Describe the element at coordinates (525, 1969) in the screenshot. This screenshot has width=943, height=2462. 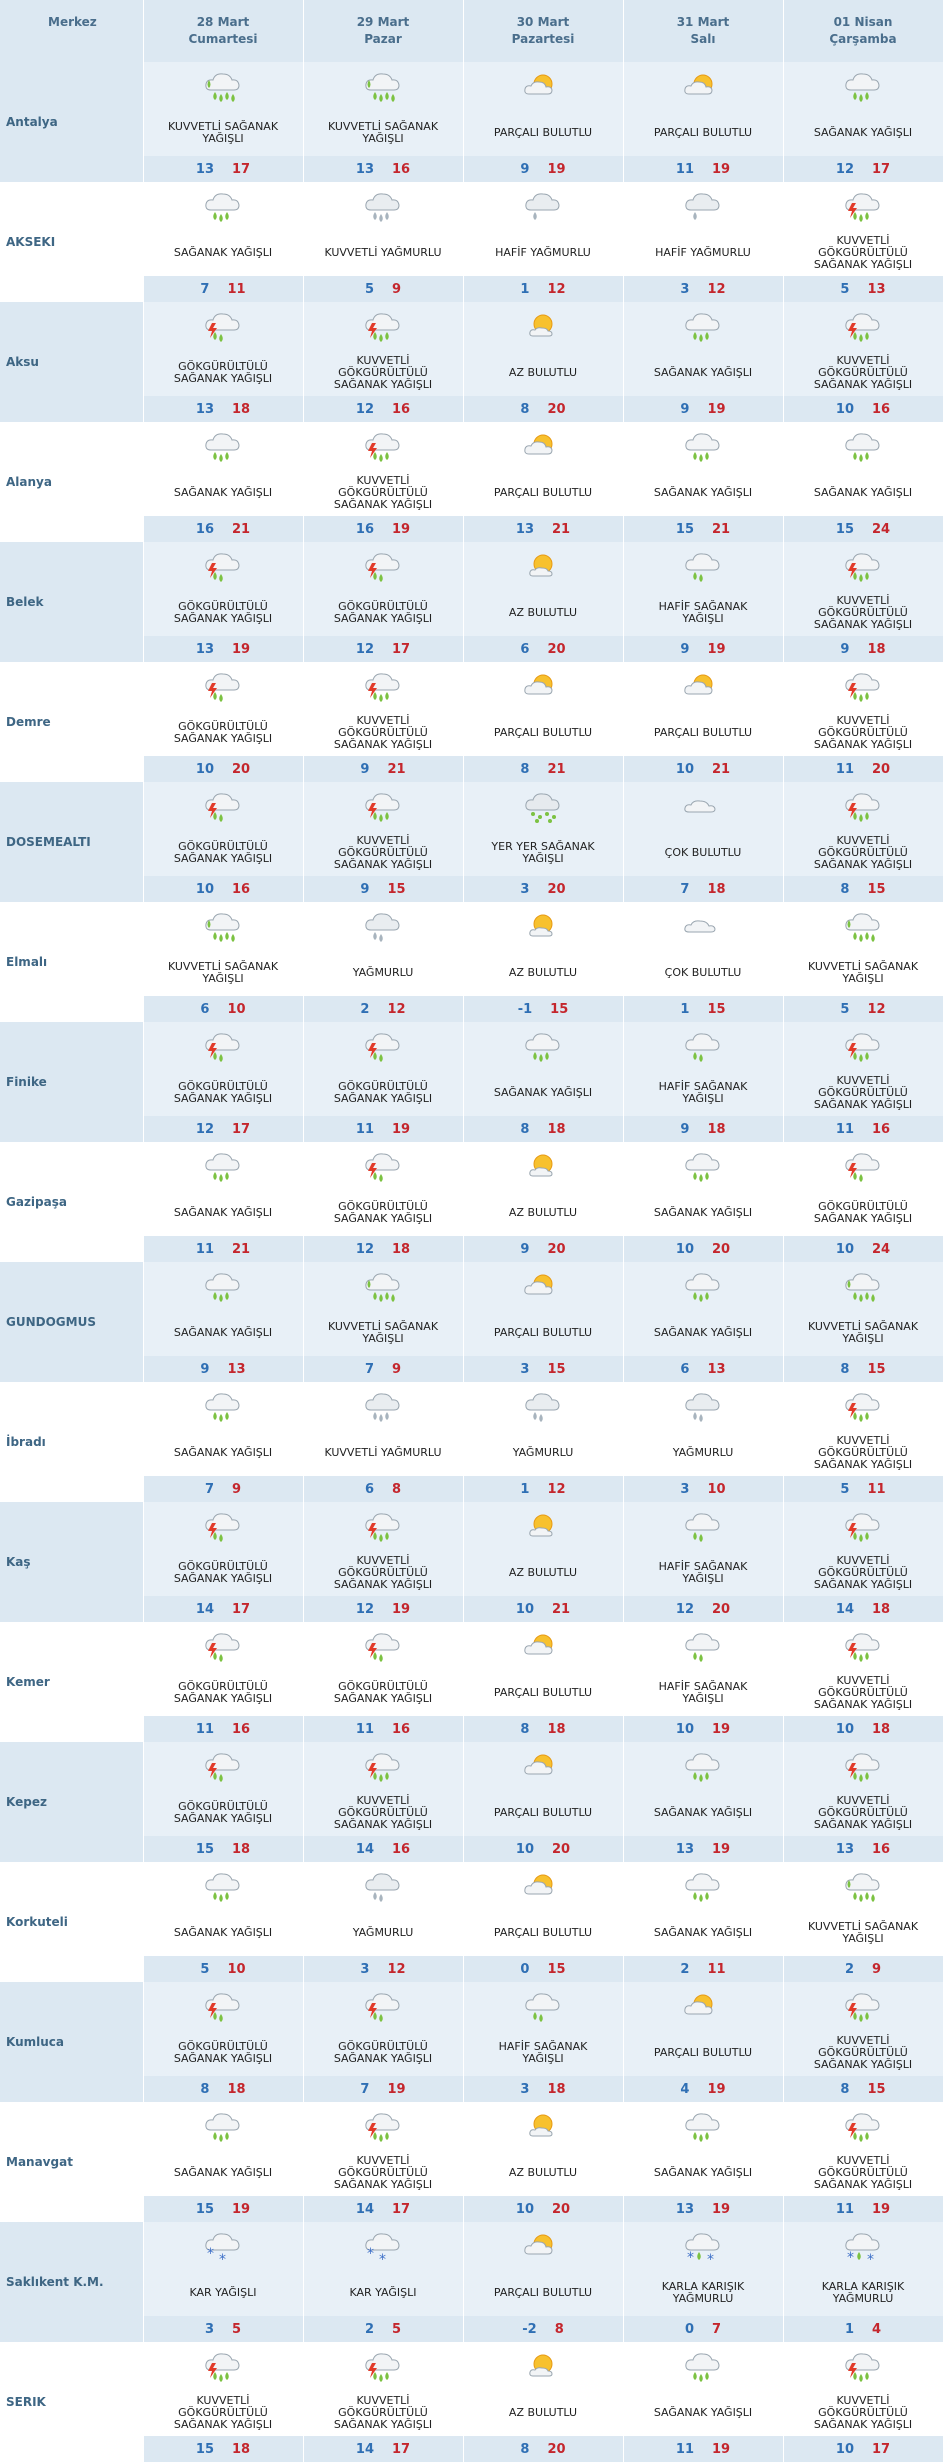
I see `min-temp: 0` at that location.